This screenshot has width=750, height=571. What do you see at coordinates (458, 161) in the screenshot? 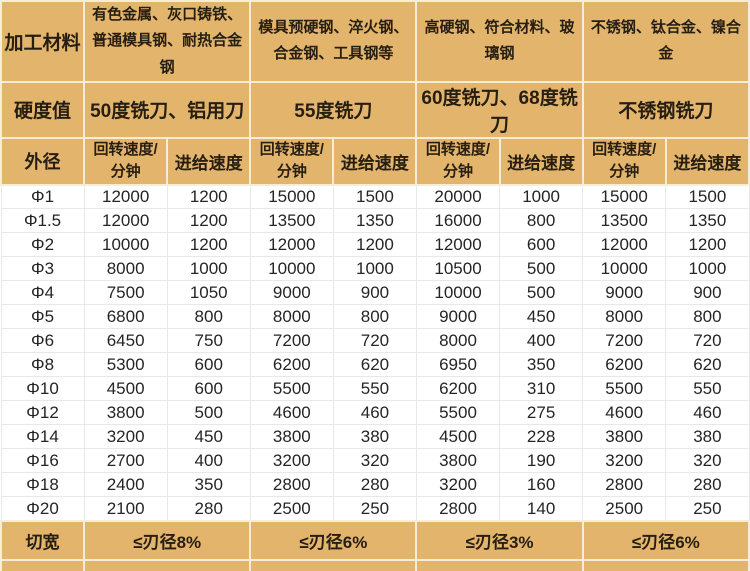
I see `speed-header-group-3: 回转速度/分钟` at bounding box center [458, 161].